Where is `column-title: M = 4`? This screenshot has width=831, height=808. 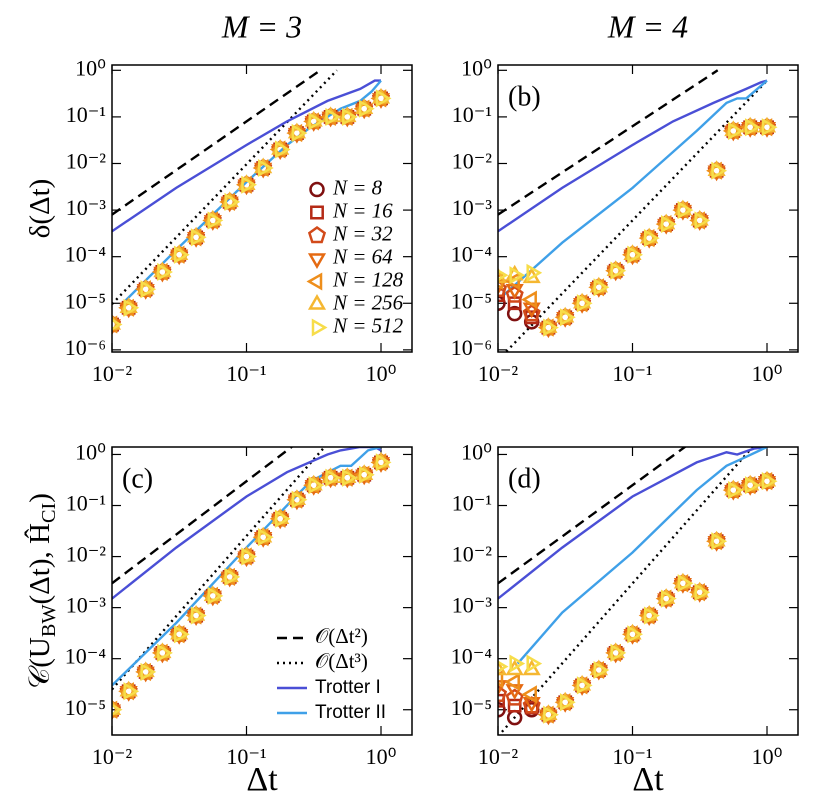
column-title: M = 4 is located at coordinates (647, 26).